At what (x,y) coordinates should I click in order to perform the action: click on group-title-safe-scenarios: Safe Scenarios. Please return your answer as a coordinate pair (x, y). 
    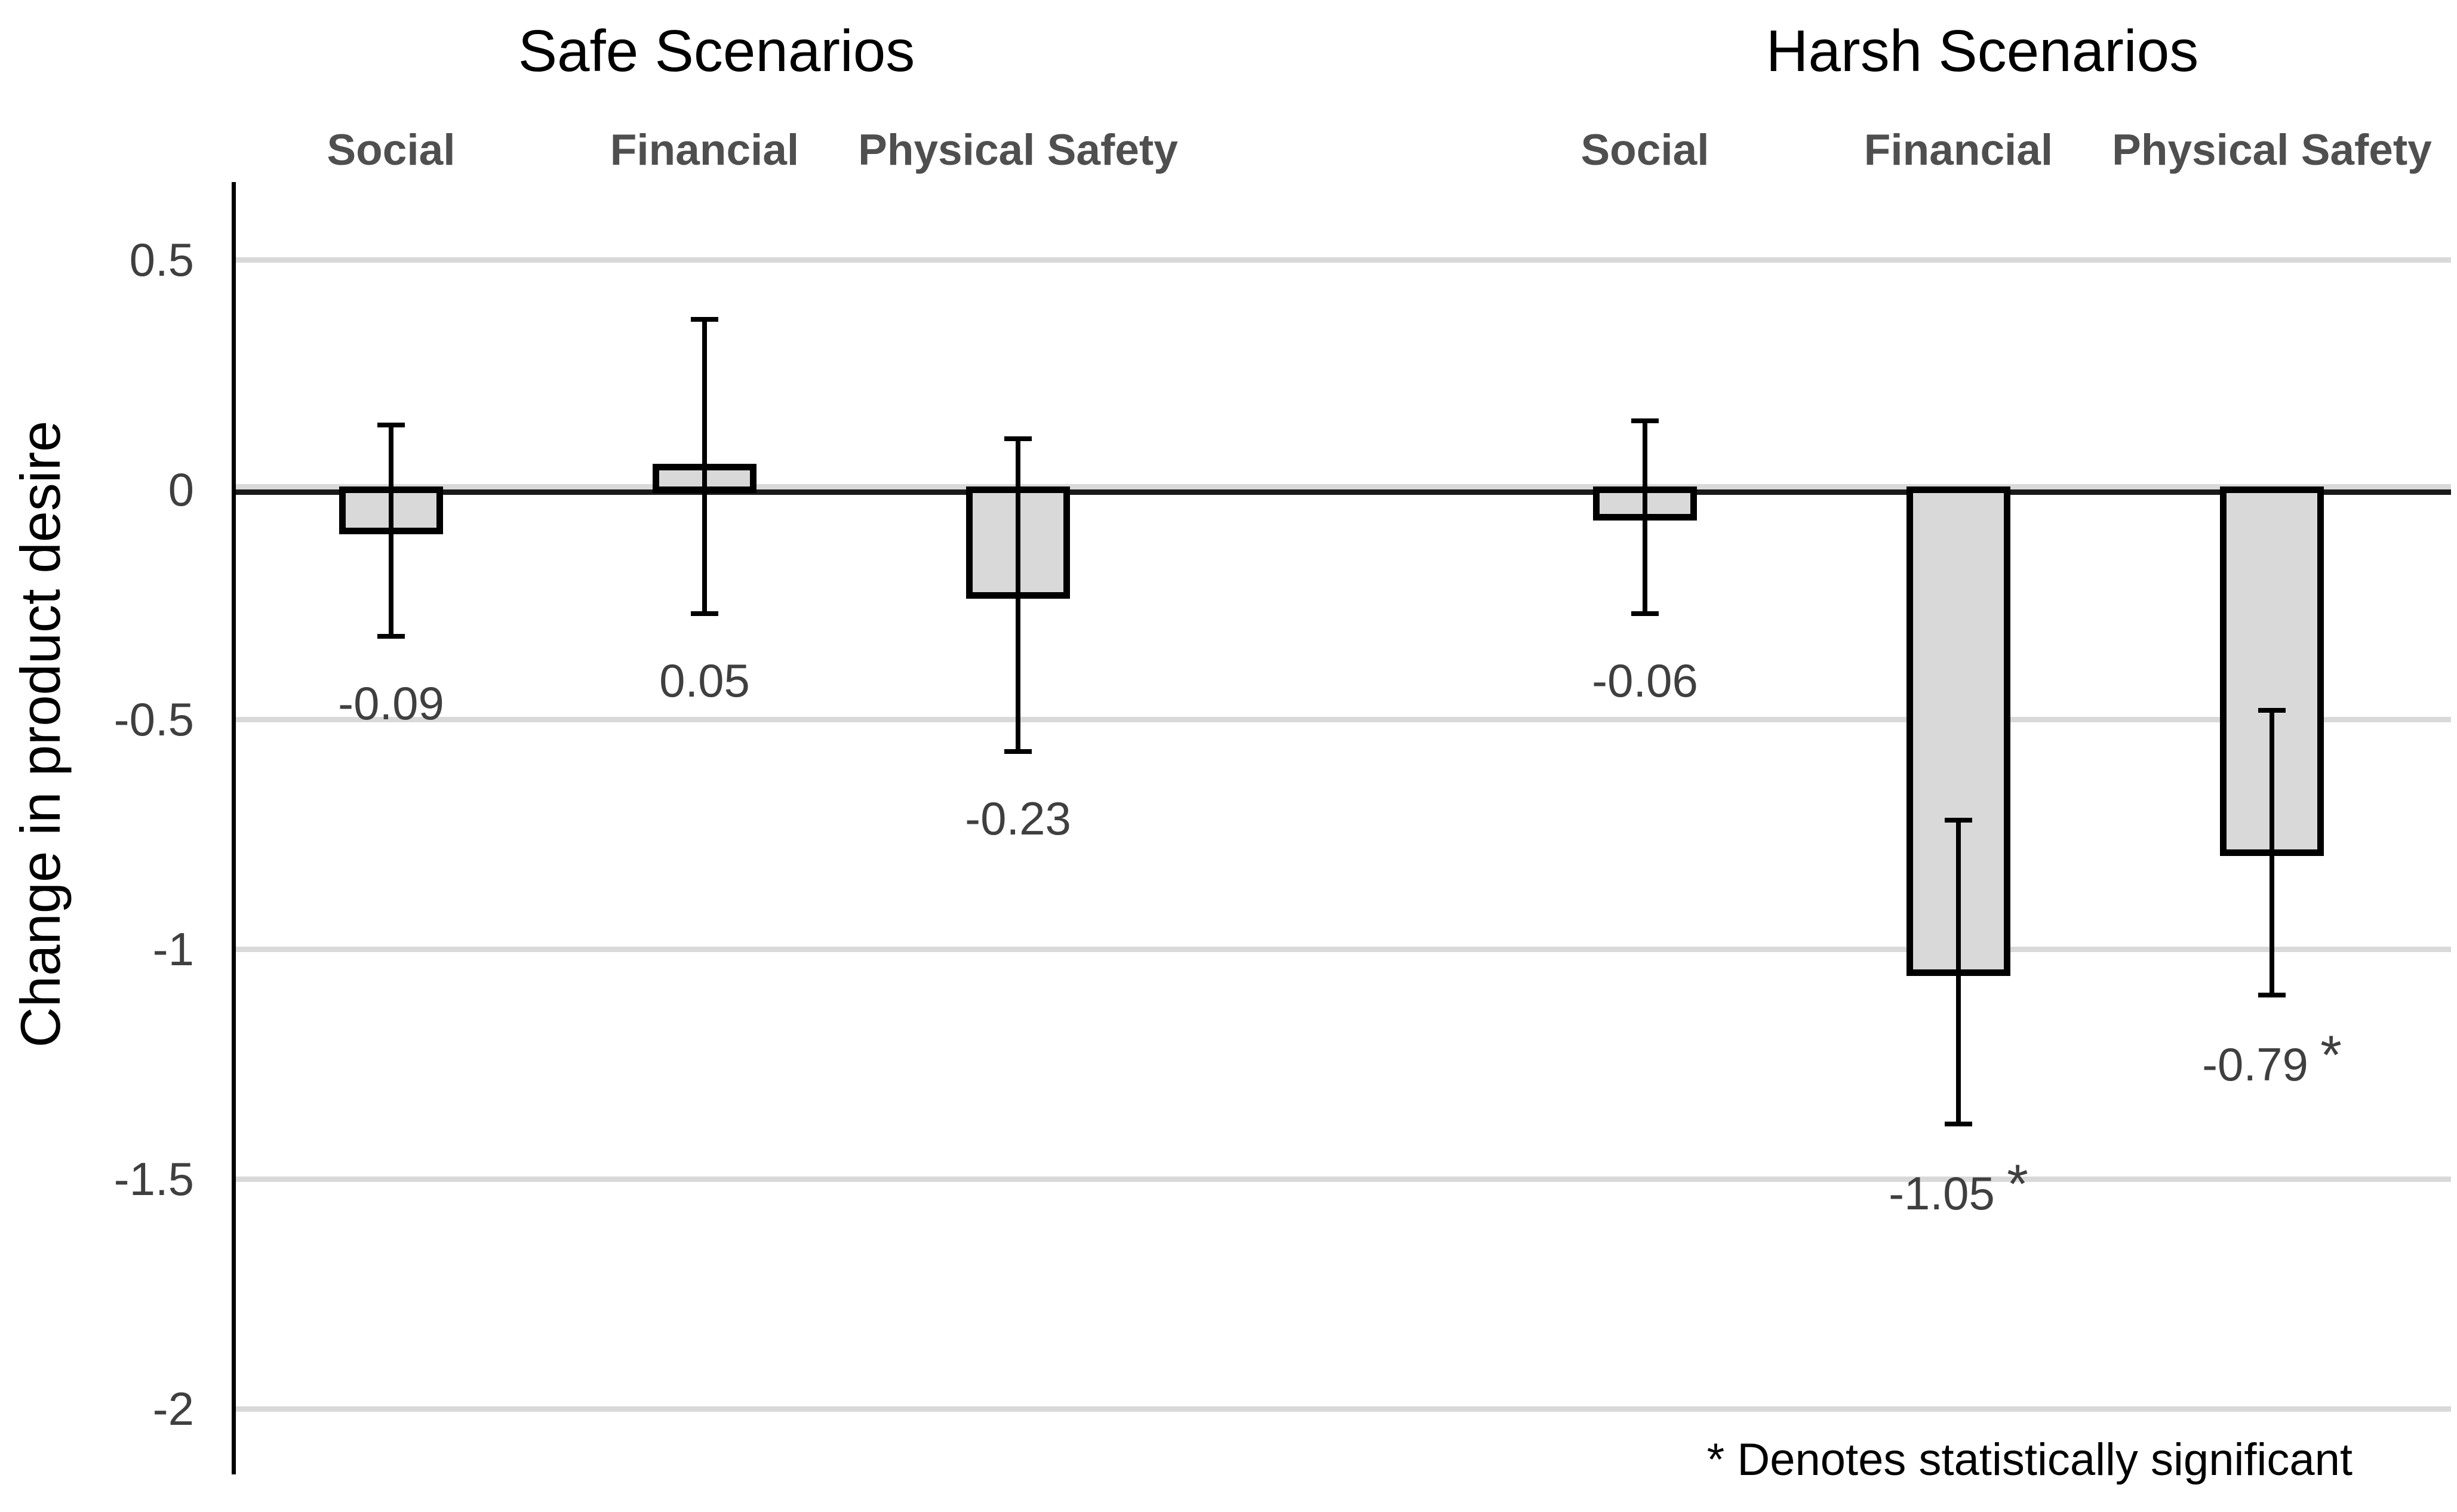
    Looking at the image, I should click on (716, 51).